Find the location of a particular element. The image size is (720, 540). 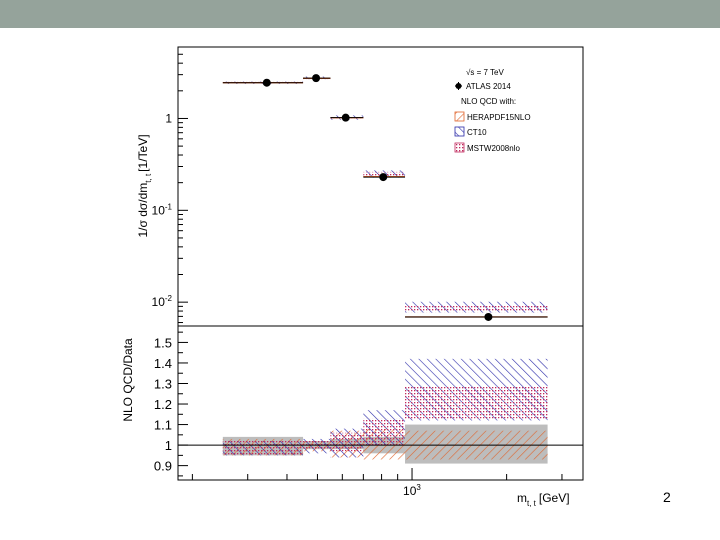

bottom-y-tick-label: 1.2 is located at coordinates (163, 404).